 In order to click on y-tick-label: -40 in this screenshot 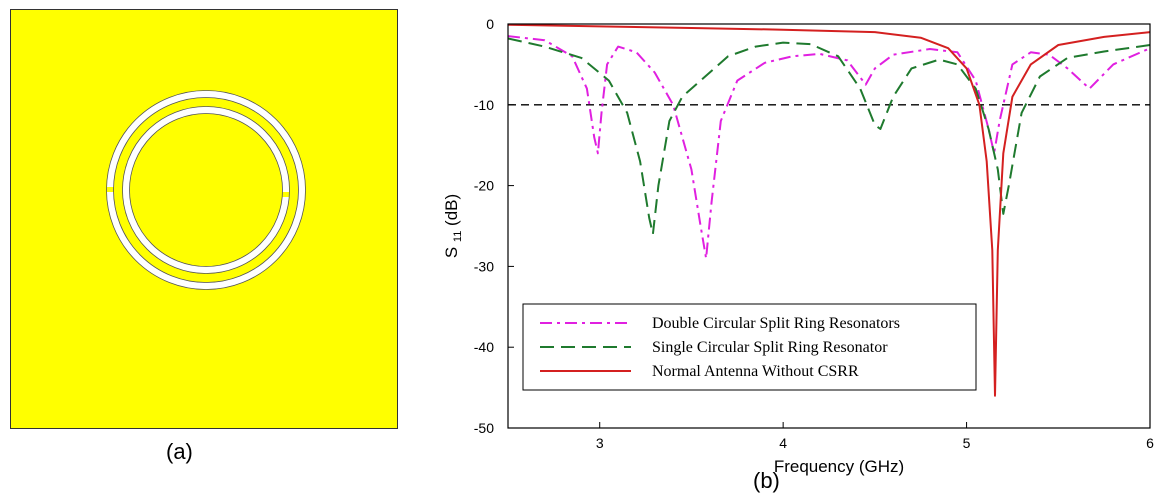, I will do `click(484, 347)`.